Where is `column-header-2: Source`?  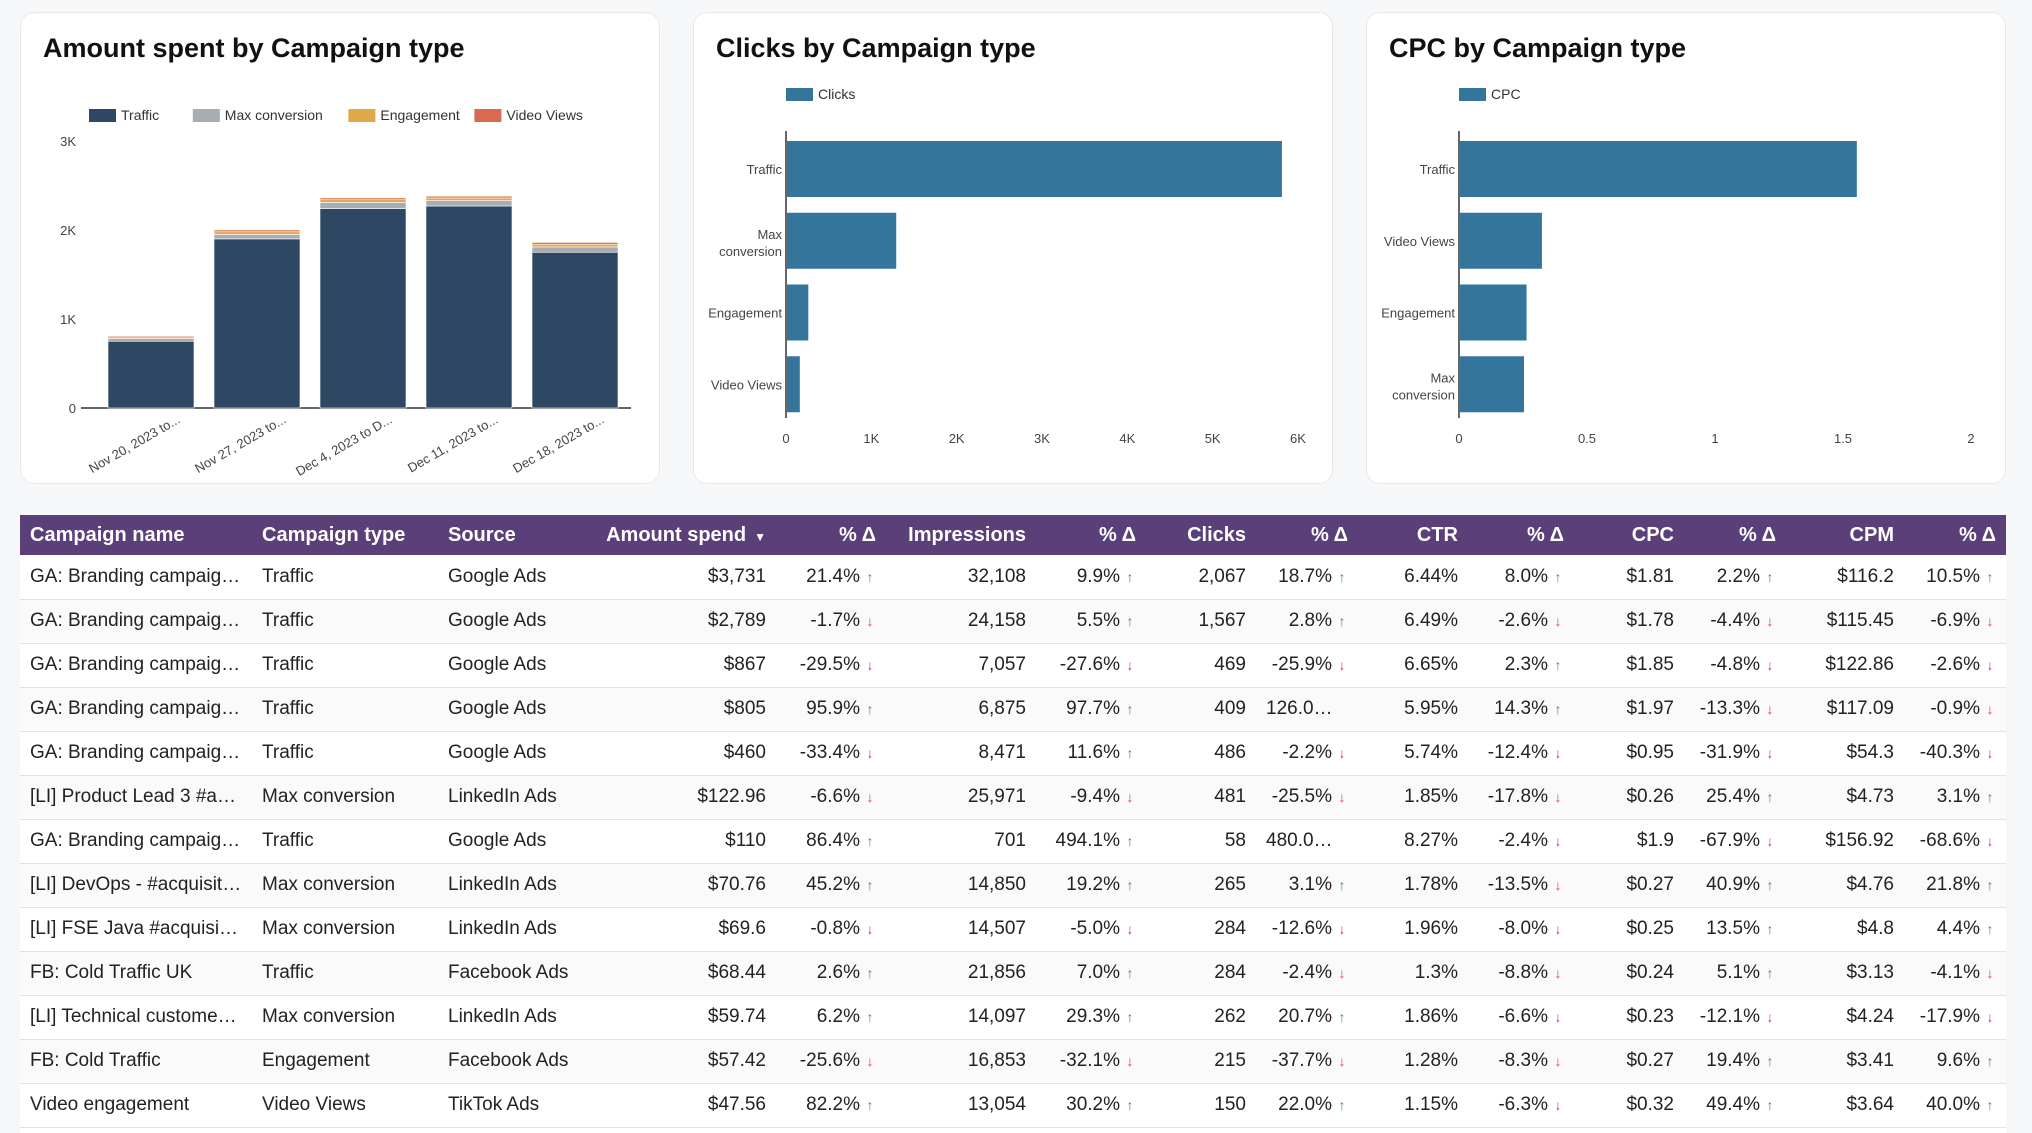
column-header-2: Source is located at coordinates (513, 535).